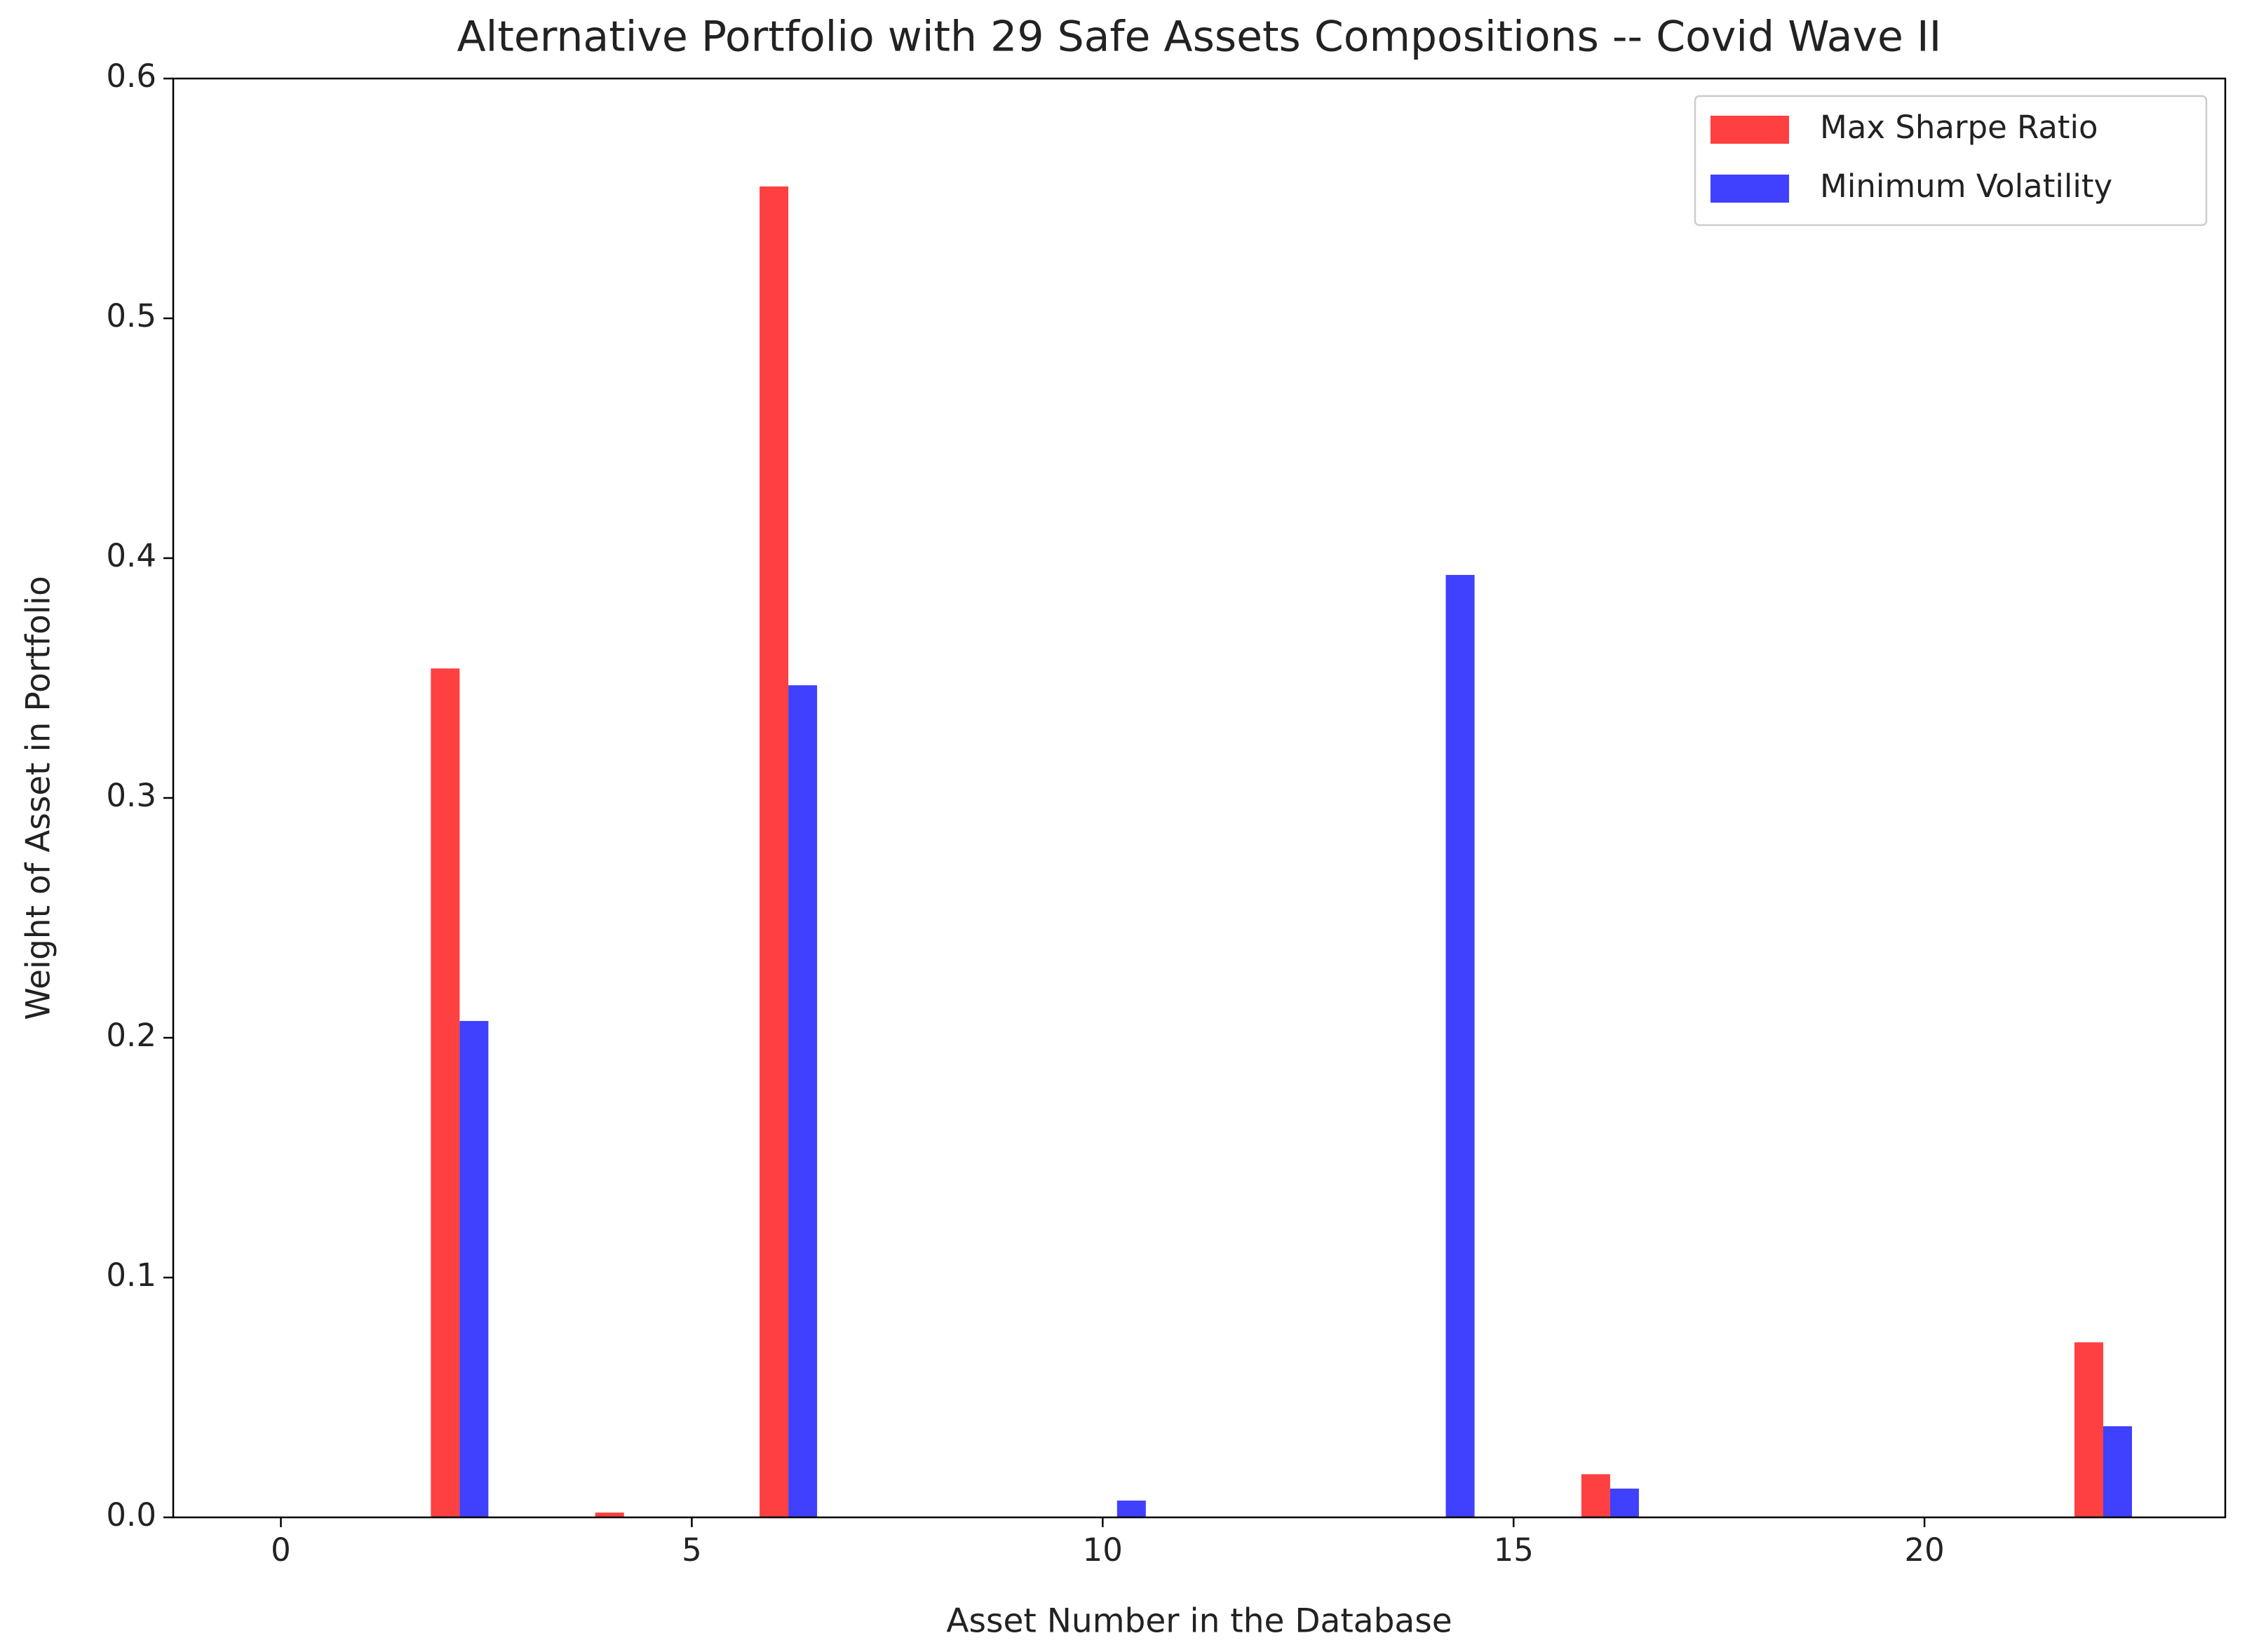 The width and height of the screenshot is (2247, 1652). What do you see at coordinates (131, 555) in the screenshot?
I see `y-tick-label: 0.4` at bounding box center [131, 555].